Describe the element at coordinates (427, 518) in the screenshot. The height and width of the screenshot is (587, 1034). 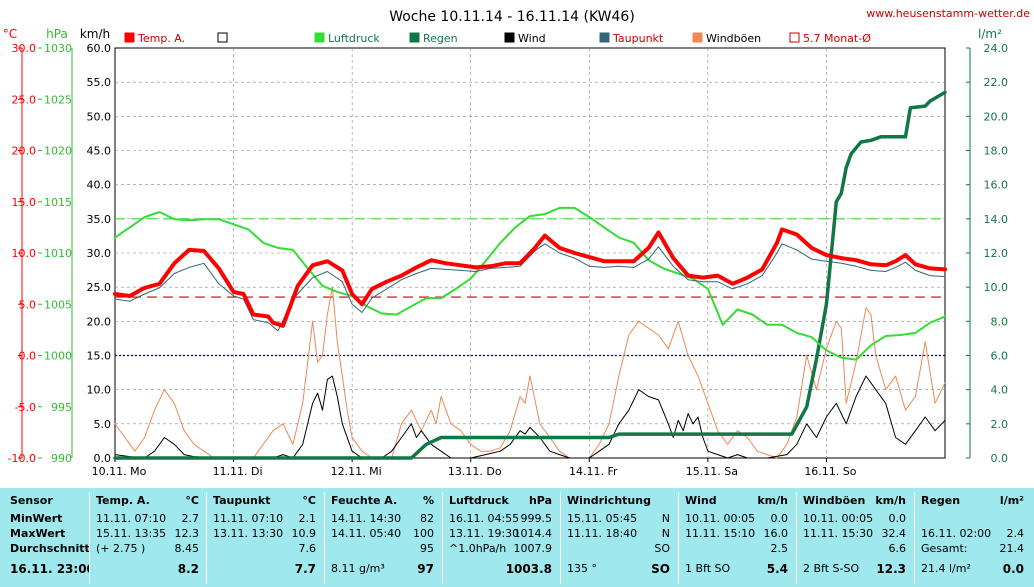
I see `stats-row-value: 82` at that location.